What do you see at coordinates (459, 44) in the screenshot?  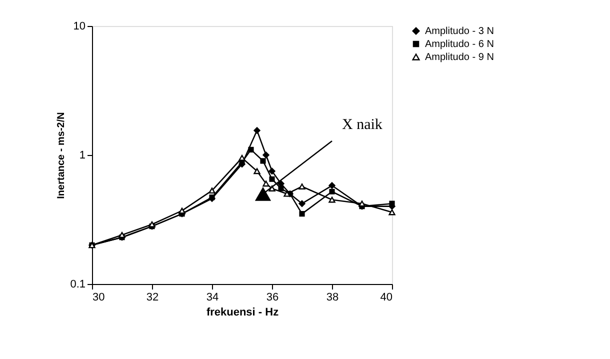 I see `legend-label: Amplitudo - 6 N` at bounding box center [459, 44].